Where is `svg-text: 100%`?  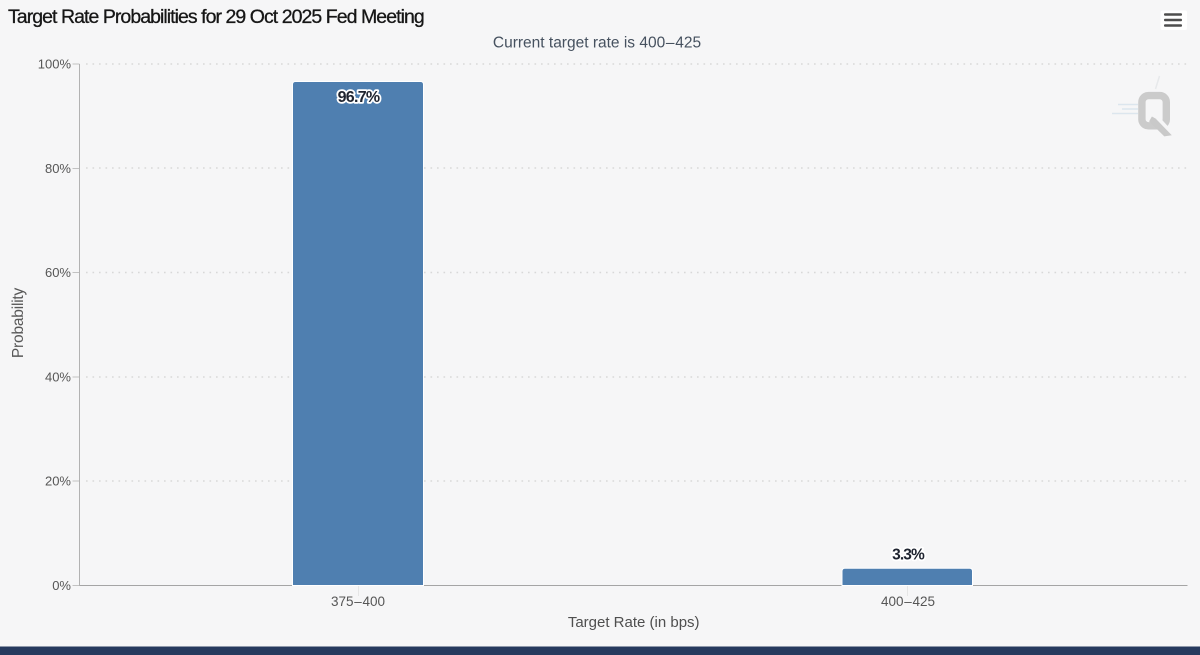
svg-text: 100% is located at coordinates (55, 64).